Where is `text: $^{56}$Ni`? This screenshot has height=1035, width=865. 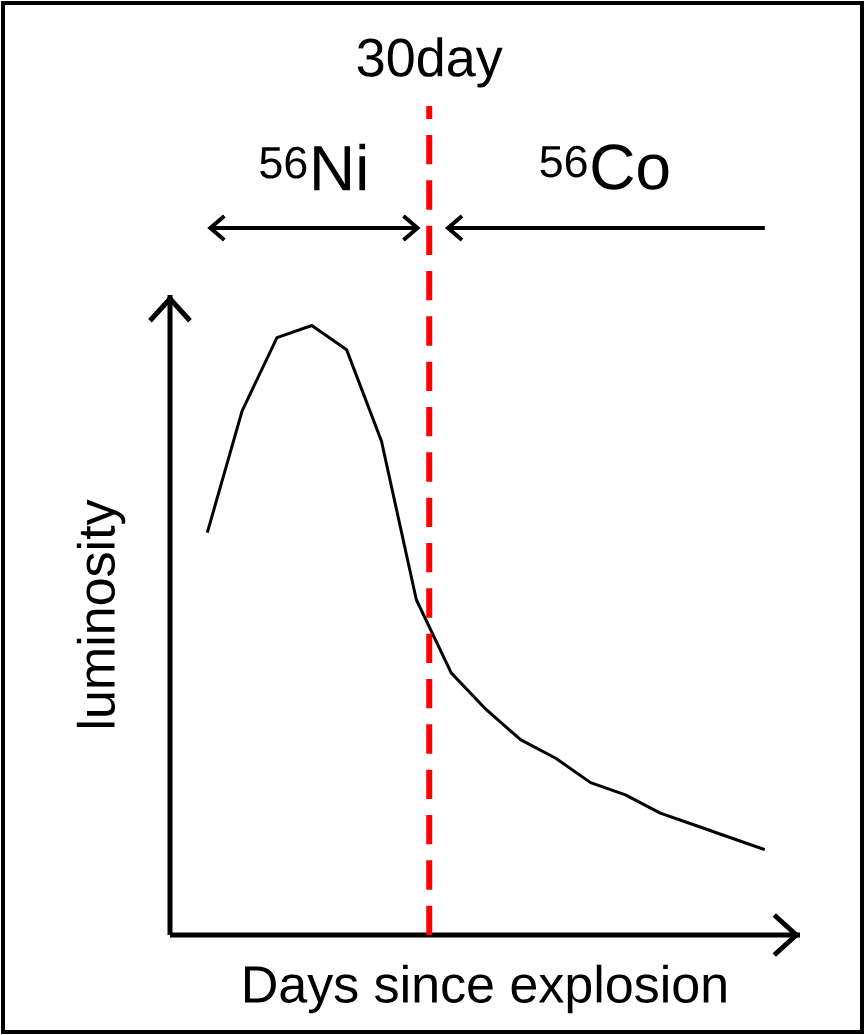
text: $^{56}$Ni is located at coordinates (313, 167).